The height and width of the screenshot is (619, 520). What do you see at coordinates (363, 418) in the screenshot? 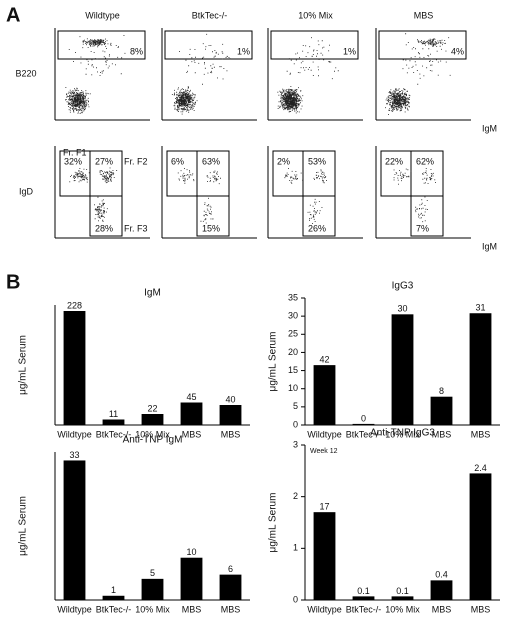
I see `bar-label: 0` at bounding box center [363, 418].